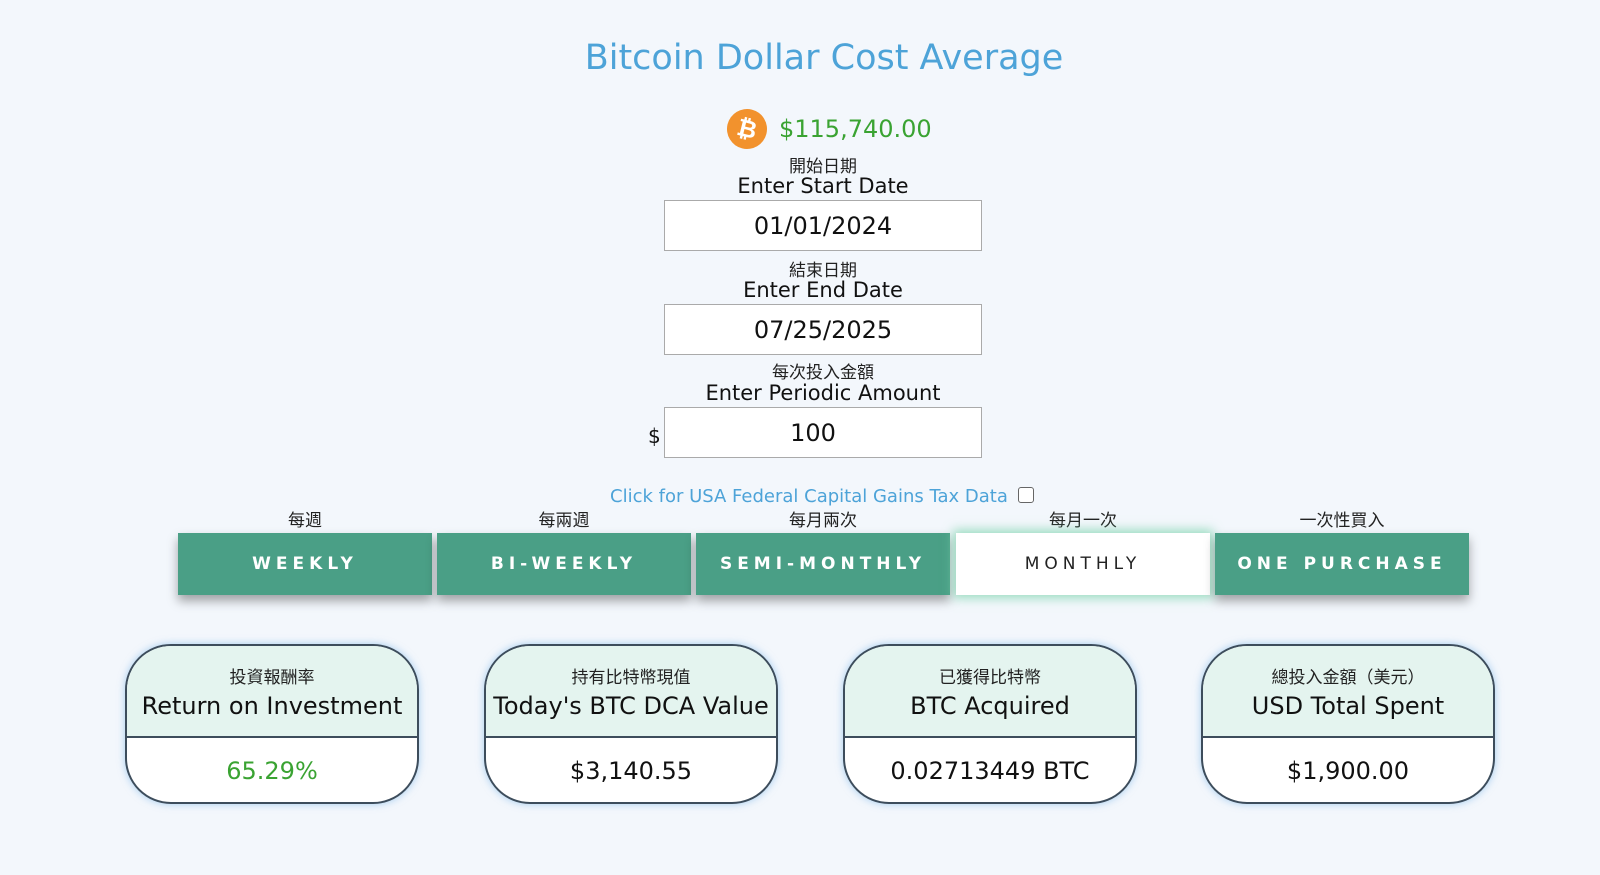  I want to click on amount-label: Enter Periodic Amount, so click(823, 393).